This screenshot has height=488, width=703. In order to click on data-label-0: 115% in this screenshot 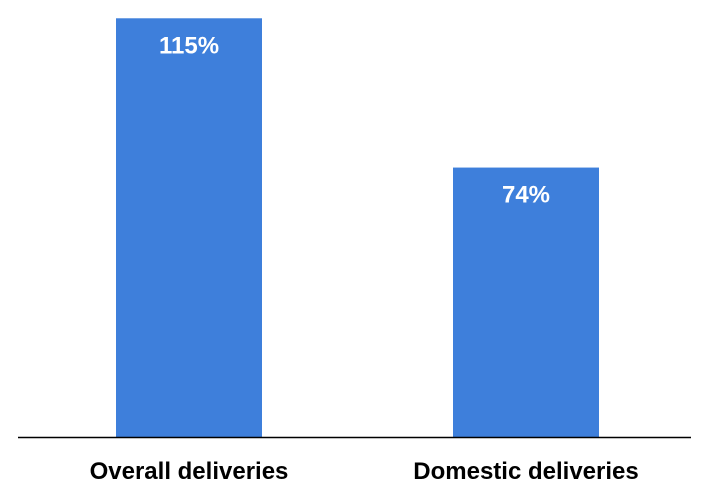, I will do `click(189, 45)`.